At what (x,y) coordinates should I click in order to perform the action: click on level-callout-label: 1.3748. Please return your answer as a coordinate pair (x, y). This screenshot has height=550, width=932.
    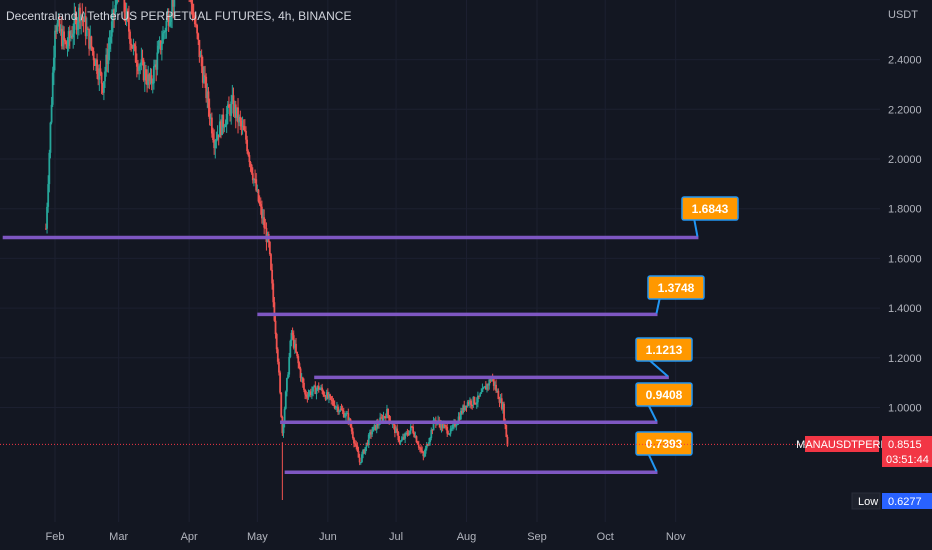
    Looking at the image, I should click on (676, 288).